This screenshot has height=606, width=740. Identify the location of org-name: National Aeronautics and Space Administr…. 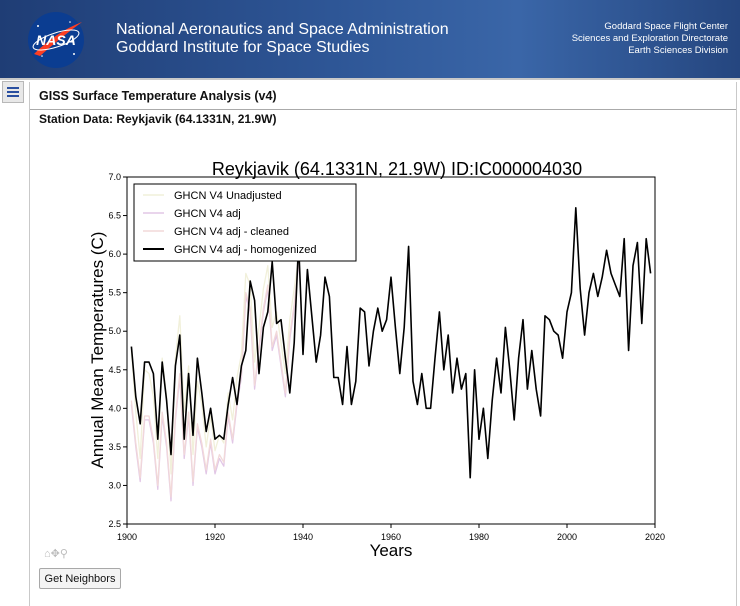
(282, 29).